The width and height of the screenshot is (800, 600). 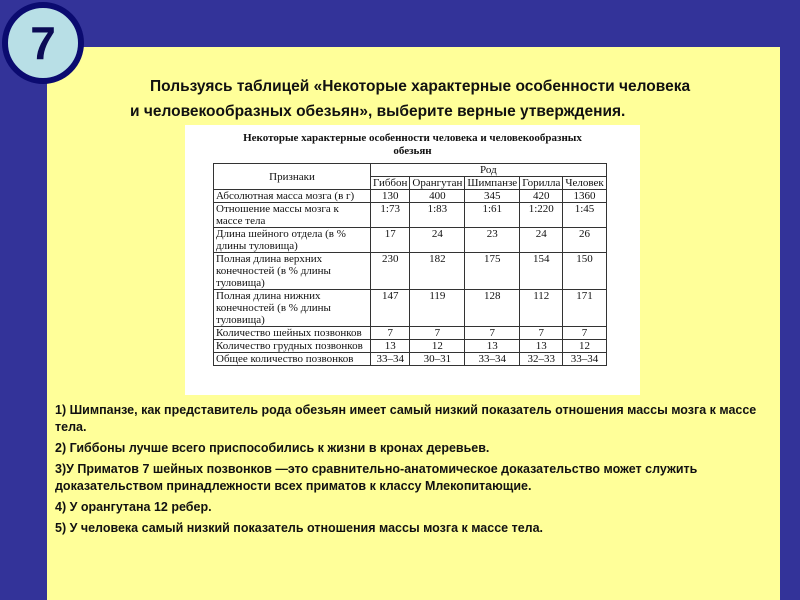 I want to click on value-cell: 1:61, so click(x=492, y=215).